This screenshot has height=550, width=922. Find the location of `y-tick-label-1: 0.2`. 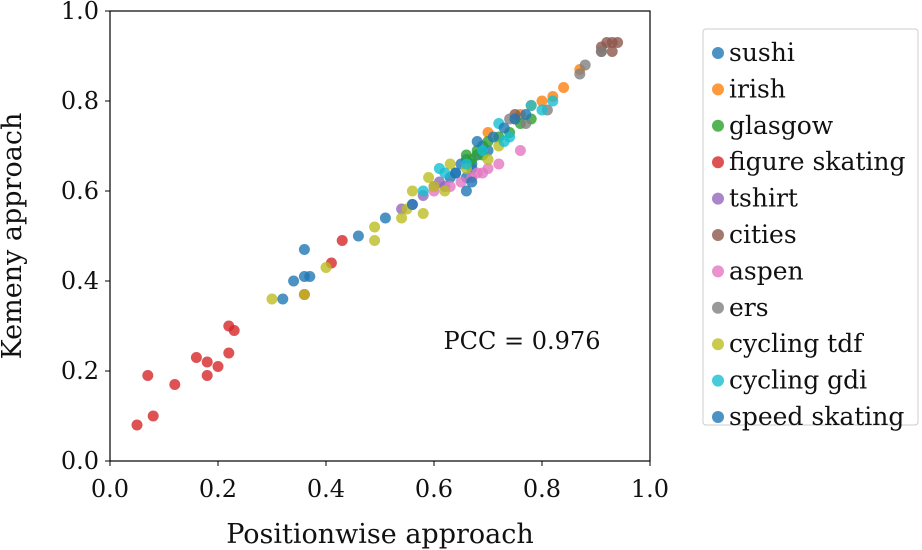

y-tick-label-1: 0.2 is located at coordinates (80, 371).